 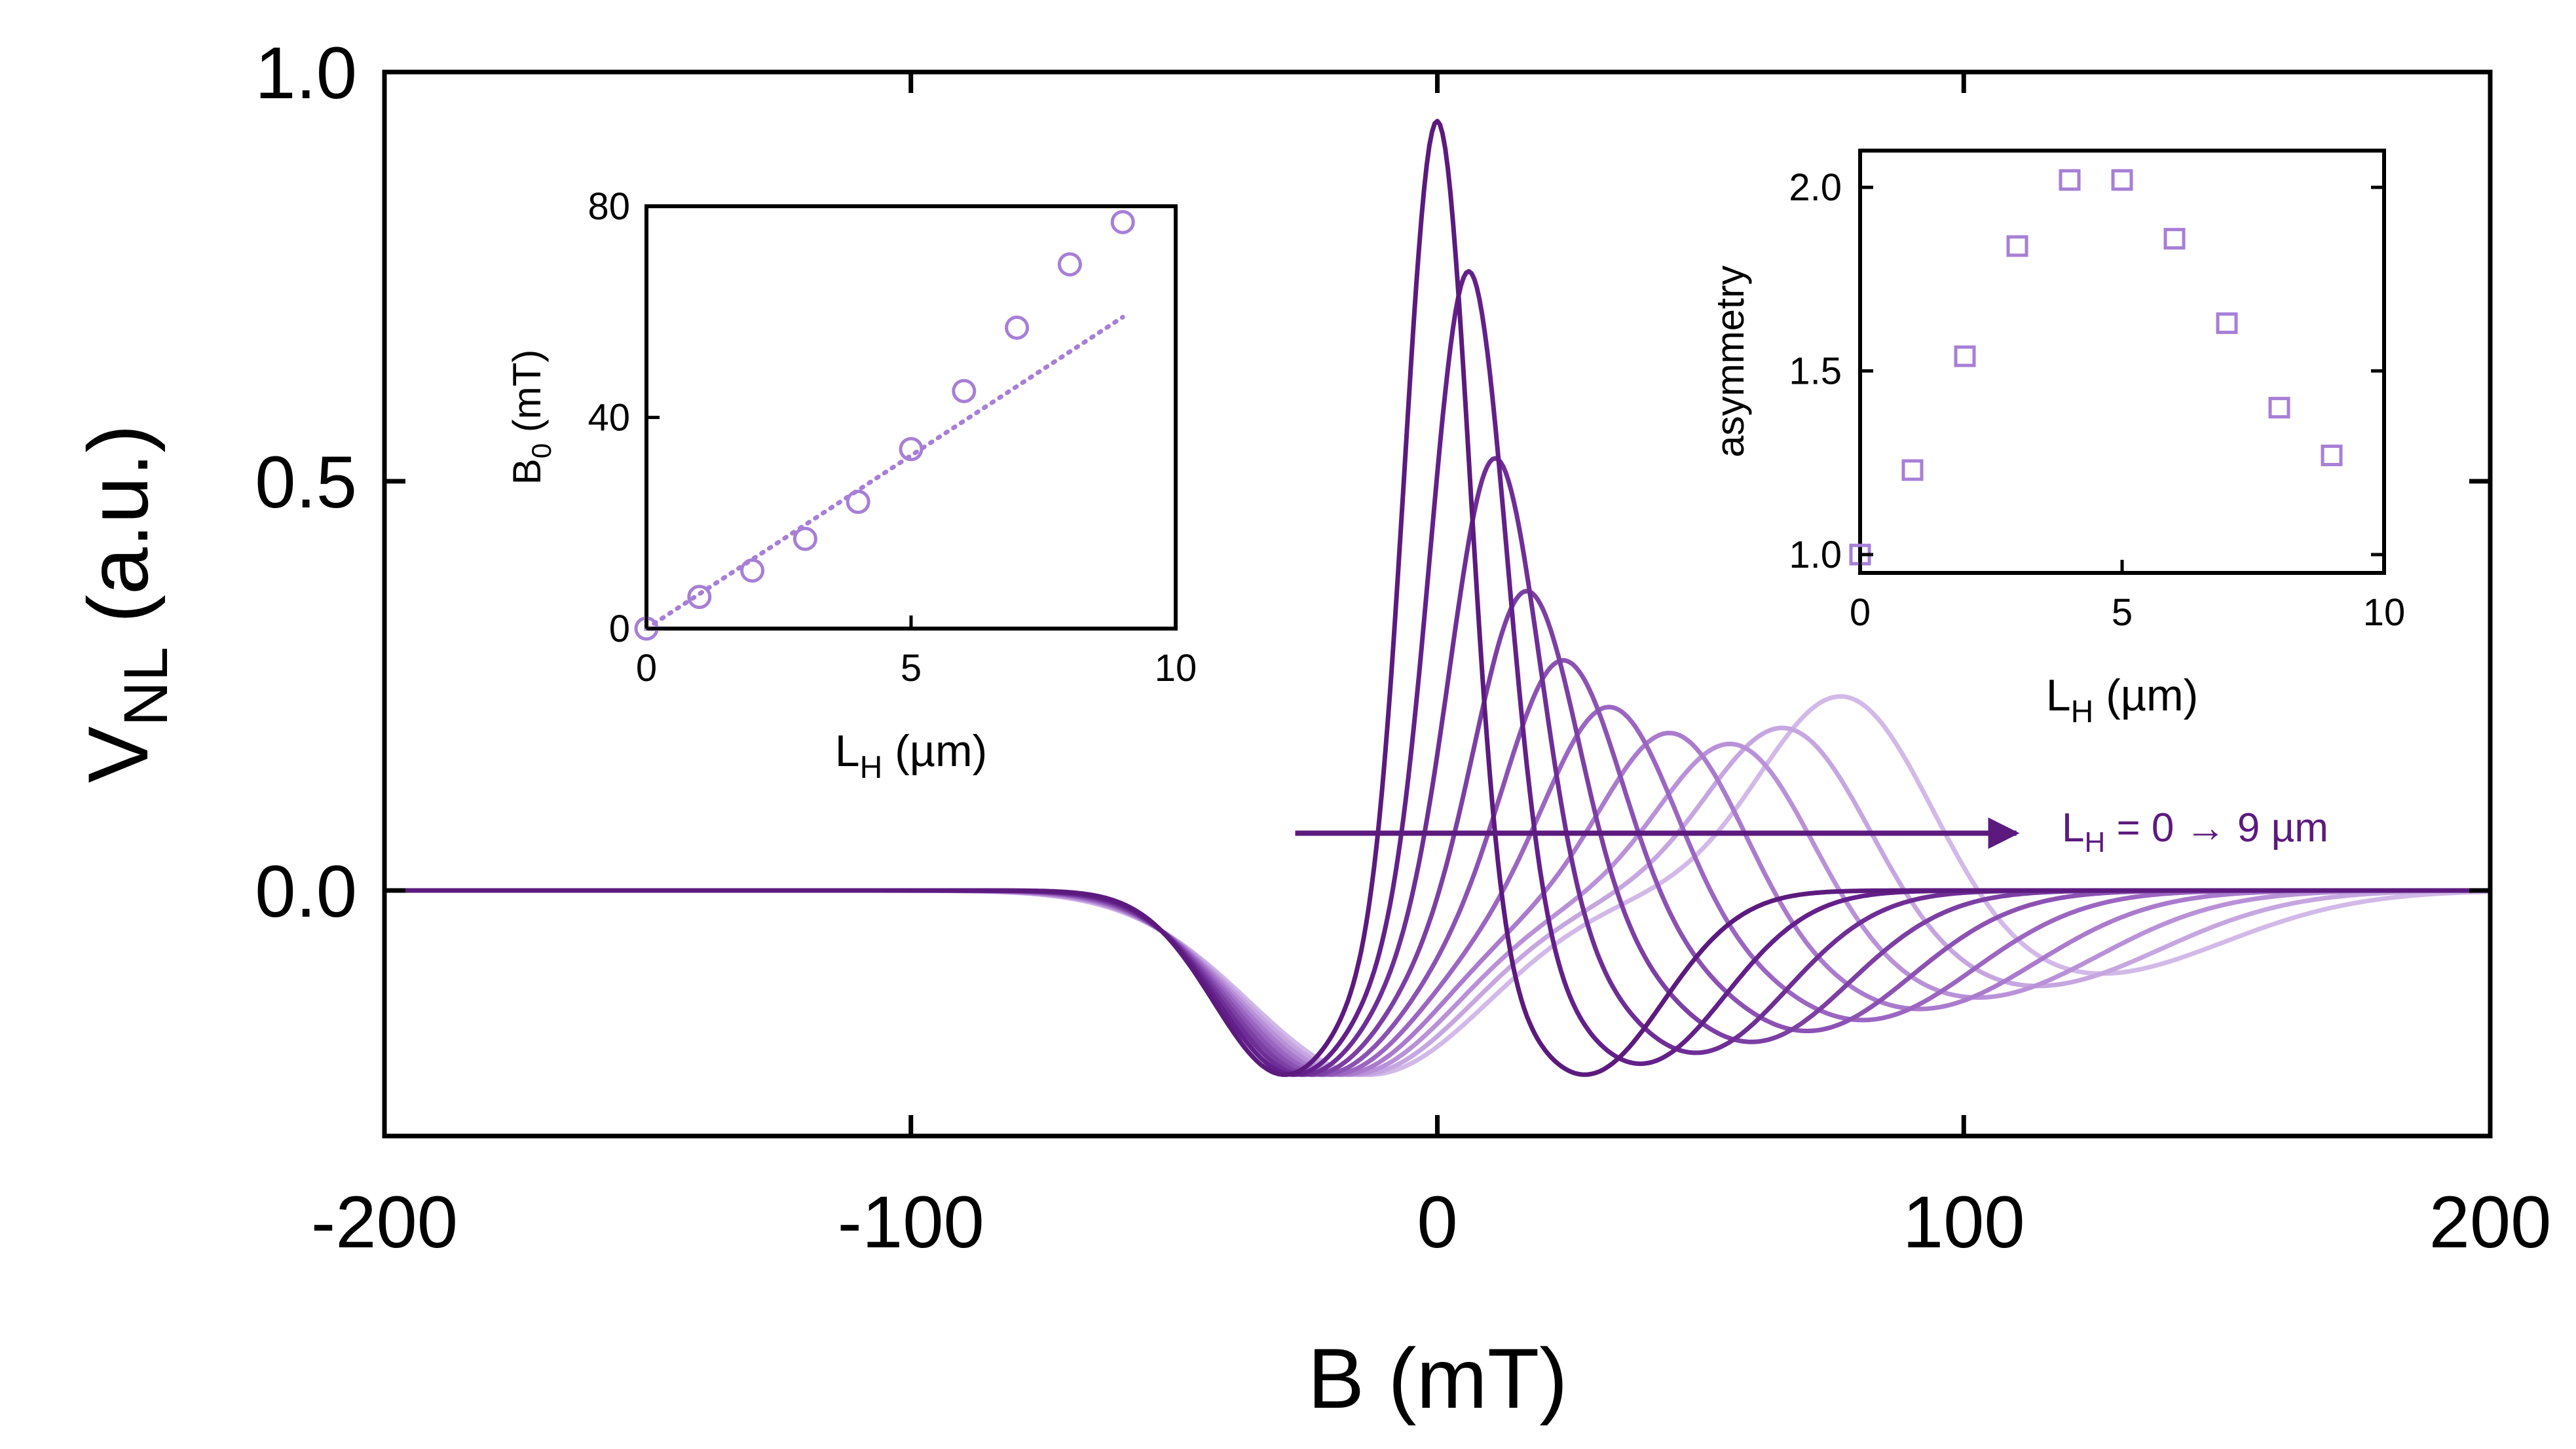 I want to click on inset-asymmetry-y-tick-label: 2.0, so click(x=1815, y=188).